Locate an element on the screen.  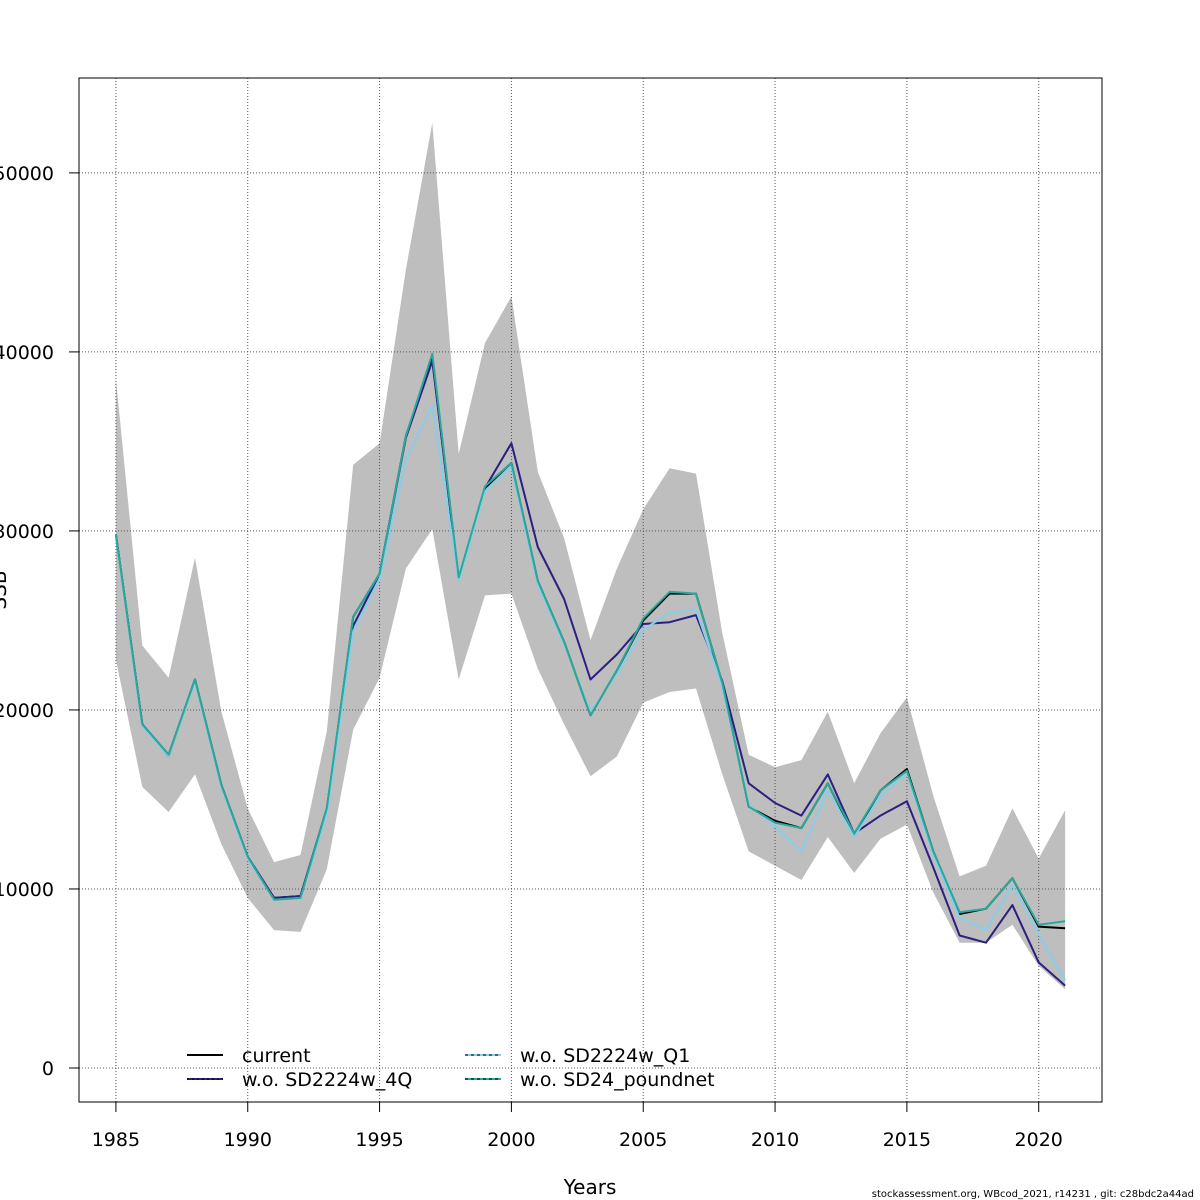
y-tick-label: 50000 is located at coordinates (27, 174).